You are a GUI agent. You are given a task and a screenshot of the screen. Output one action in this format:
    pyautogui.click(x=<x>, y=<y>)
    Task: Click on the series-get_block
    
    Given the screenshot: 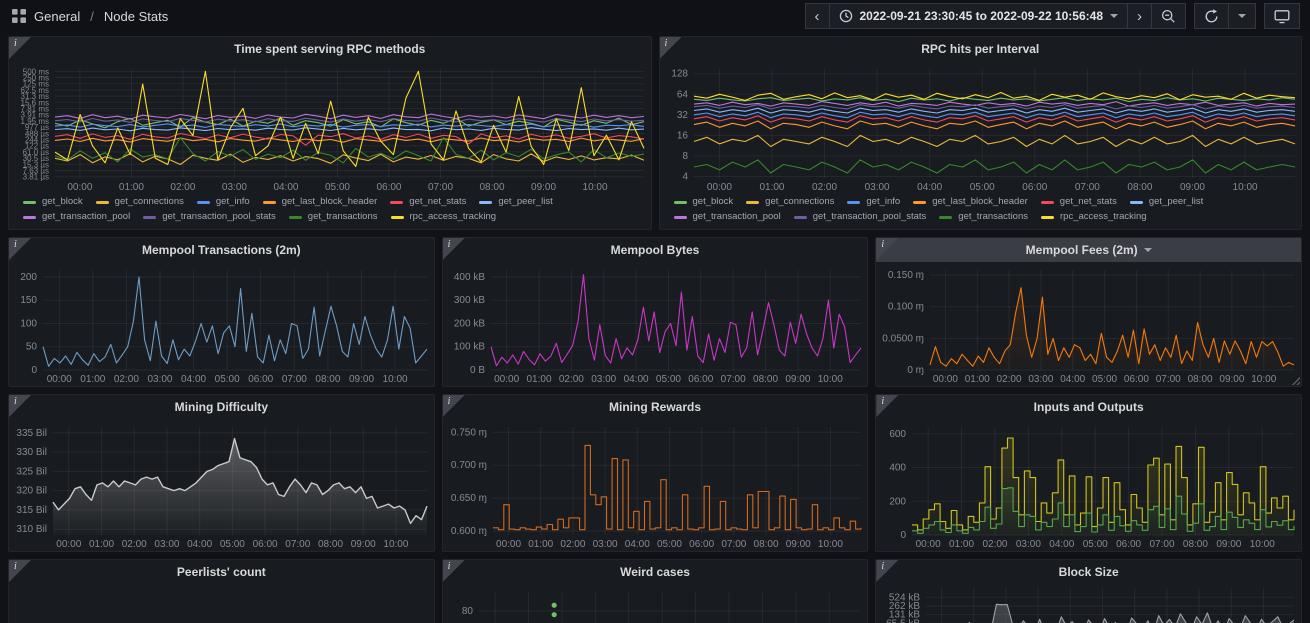 What is the action you would take?
    pyautogui.click(x=994, y=100)
    